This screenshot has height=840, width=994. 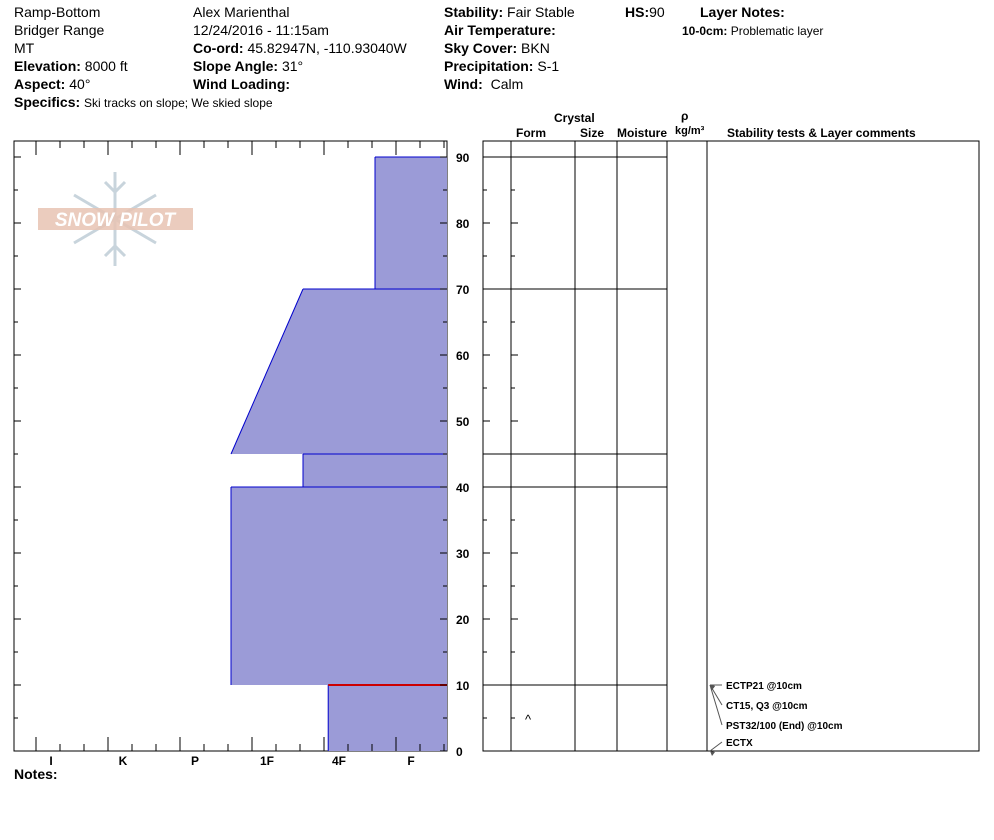 What do you see at coordinates (535, 48) in the screenshot?
I see `sky-value: BKN` at bounding box center [535, 48].